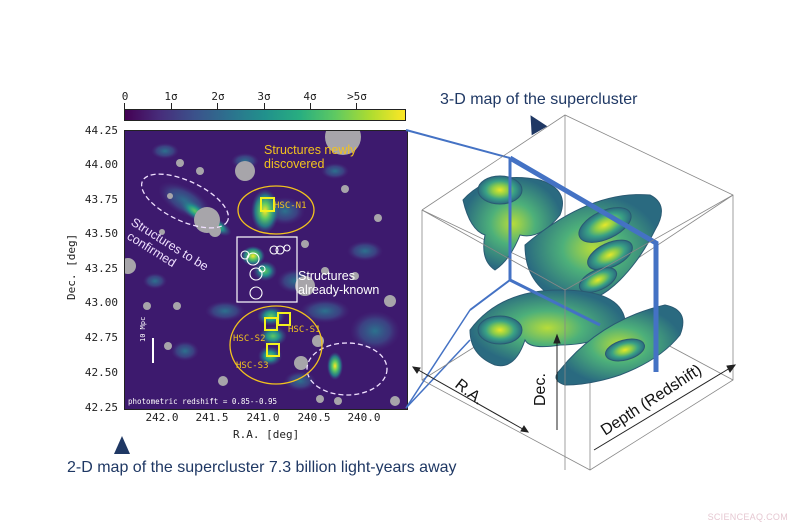  Describe the element at coordinates (203, 401) in the screenshot. I see `redshift-label: photometric redshift = 0.85--0.95` at that location.